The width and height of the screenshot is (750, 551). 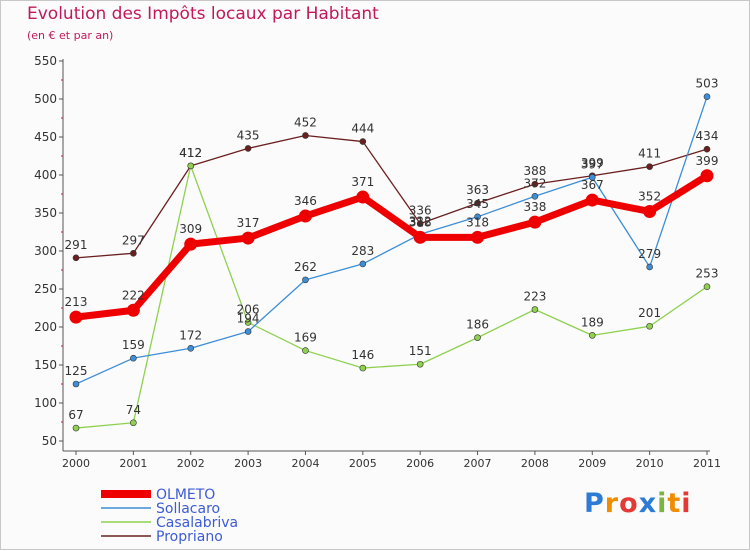 I want to click on data-label-propriano: 452, so click(x=305, y=122).